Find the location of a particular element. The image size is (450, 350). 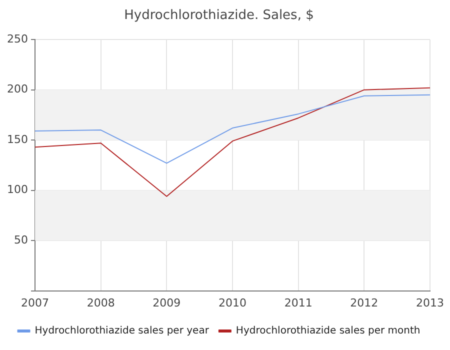

legend-label: Hydrochlorothiazide sales per month is located at coordinates (328, 331).